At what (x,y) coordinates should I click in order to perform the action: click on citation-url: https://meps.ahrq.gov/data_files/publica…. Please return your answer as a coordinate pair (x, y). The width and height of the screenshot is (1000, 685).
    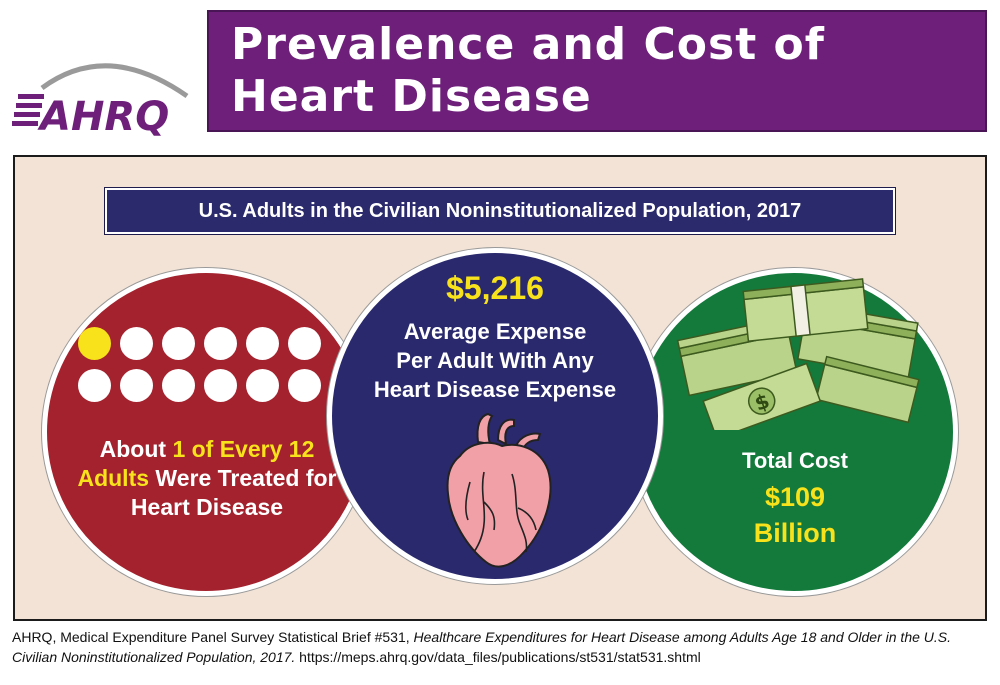
    Looking at the image, I should click on (498, 657).